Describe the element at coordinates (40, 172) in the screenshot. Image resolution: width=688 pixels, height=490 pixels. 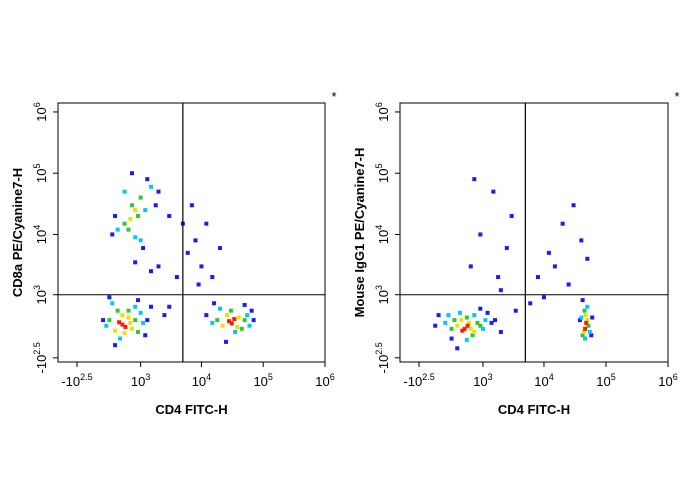
I see `y-tick-label: 10⁵` at that location.